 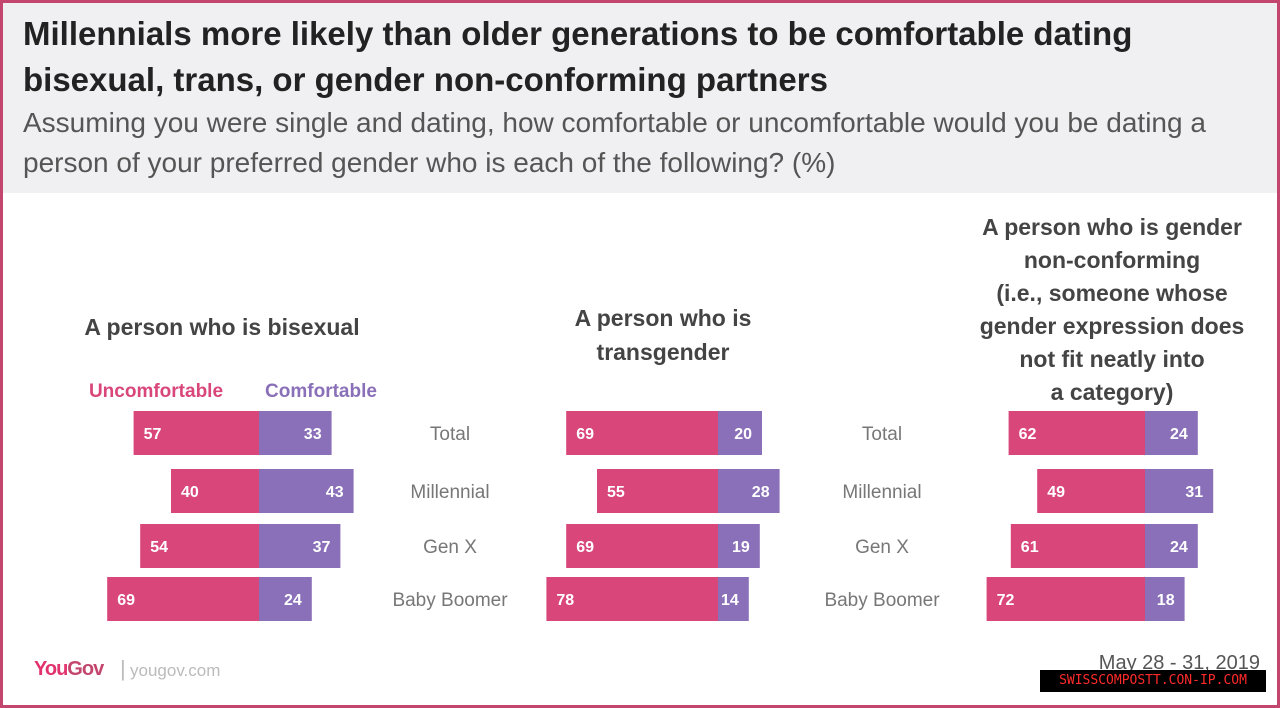 What do you see at coordinates (585, 434) in the screenshot?
I see `value-uncomfortable-2-1: 69` at bounding box center [585, 434].